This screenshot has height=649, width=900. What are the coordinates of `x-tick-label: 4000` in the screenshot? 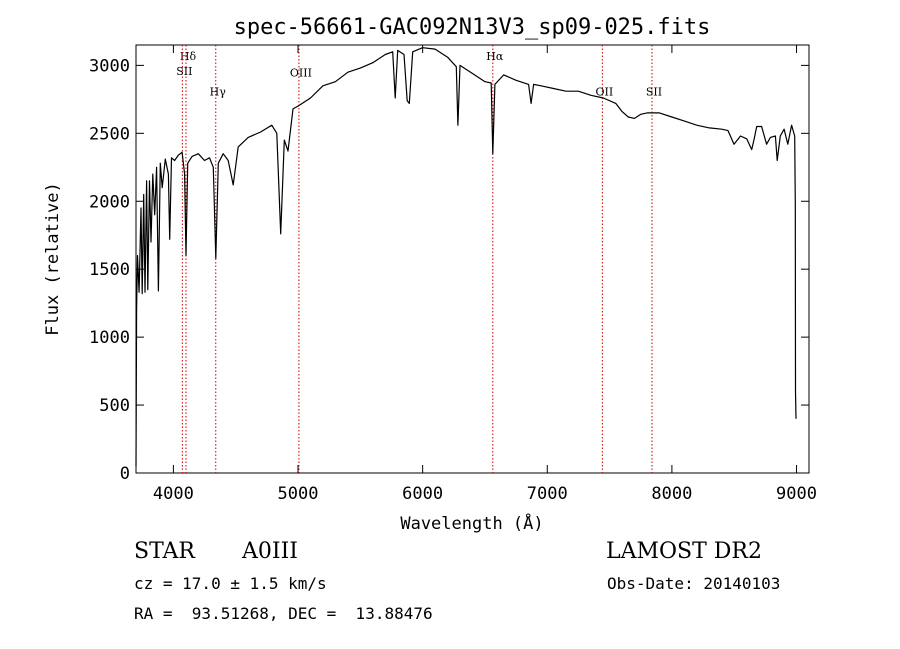 It's located at (173, 494).